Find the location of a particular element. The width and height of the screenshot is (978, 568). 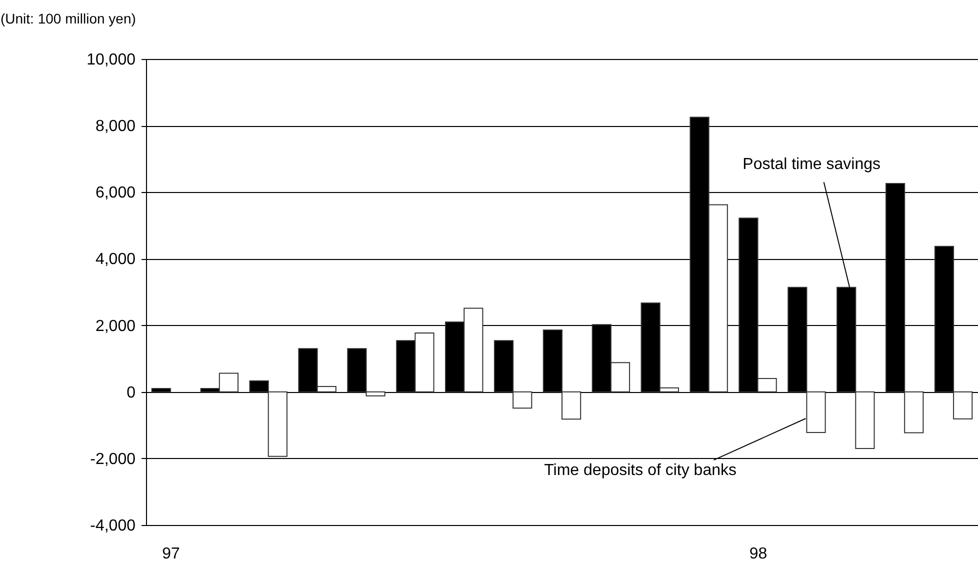

x-tick-label: 97 is located at coordinates (171, 554).